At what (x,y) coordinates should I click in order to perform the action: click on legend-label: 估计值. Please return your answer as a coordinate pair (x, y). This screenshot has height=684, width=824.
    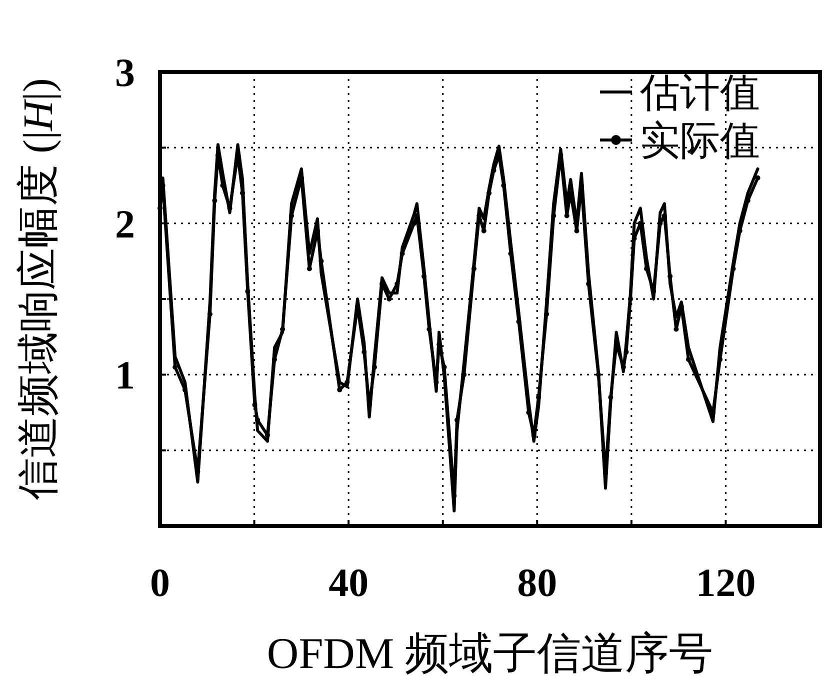
    Looking at the image, I should click on (699, 92).